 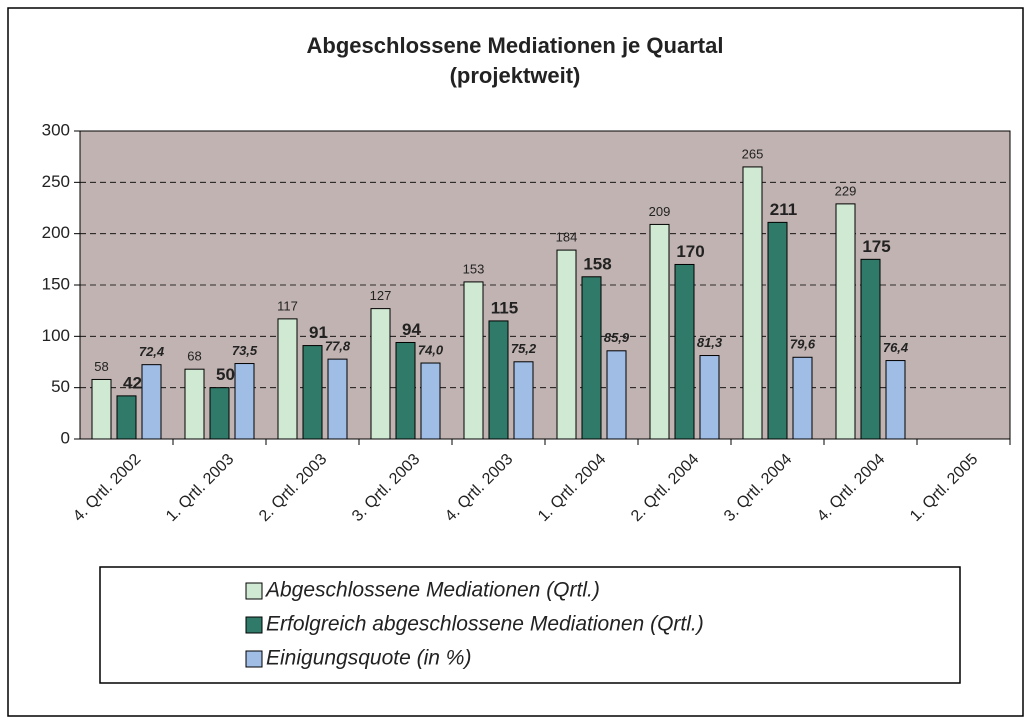 I want to click on data-label: 74,0, so click(x=431, y=349).